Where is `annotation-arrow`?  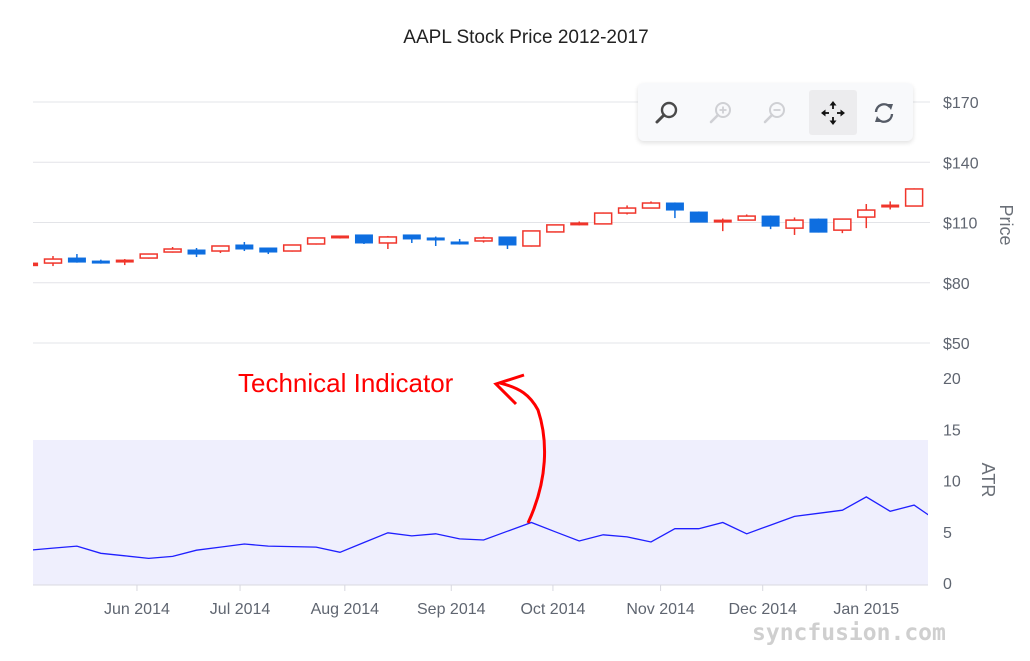
annotation-arrow is located at coordinates (522, 452).